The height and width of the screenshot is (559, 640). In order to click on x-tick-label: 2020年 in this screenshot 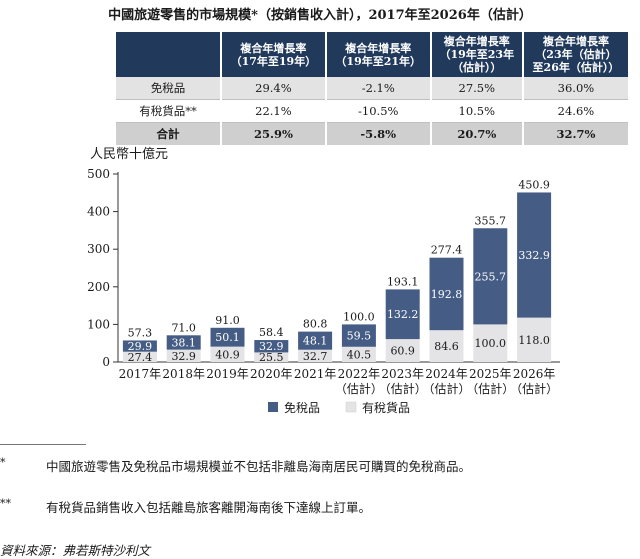, I will do `click(271, 374)`.